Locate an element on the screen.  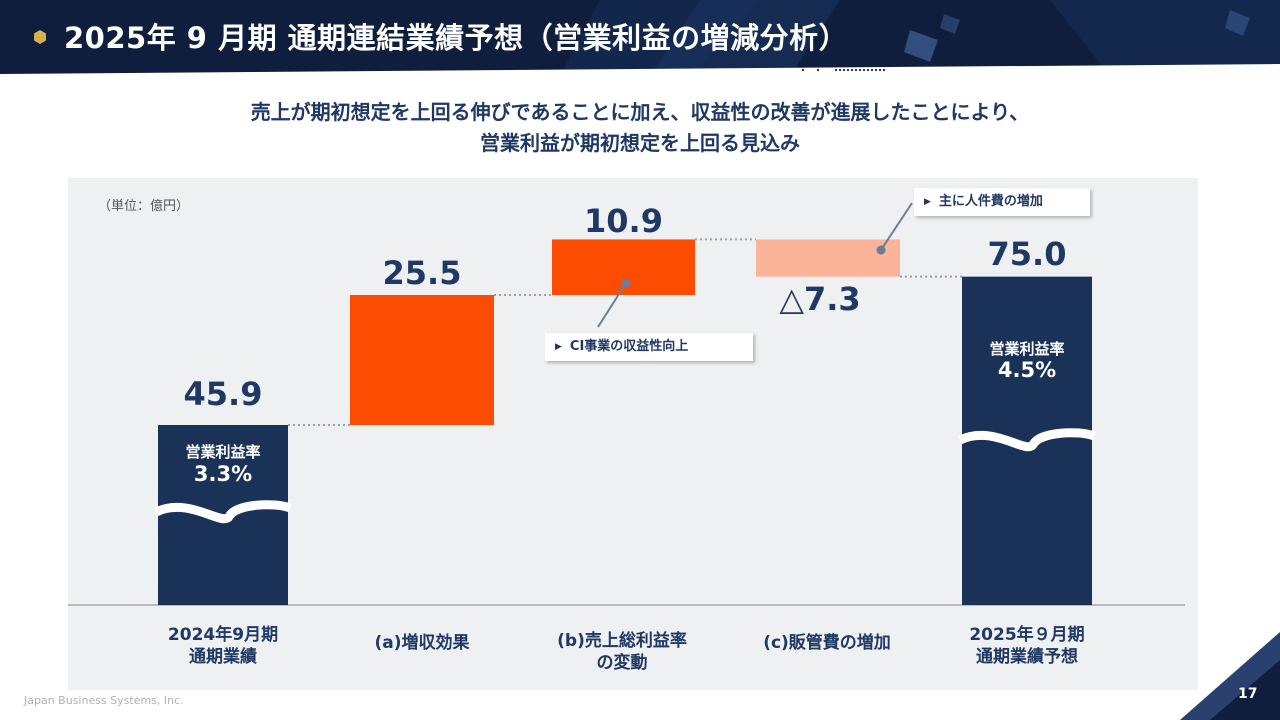
category-gross-margin-line2: の変動 is located at coordinates (622, 663).